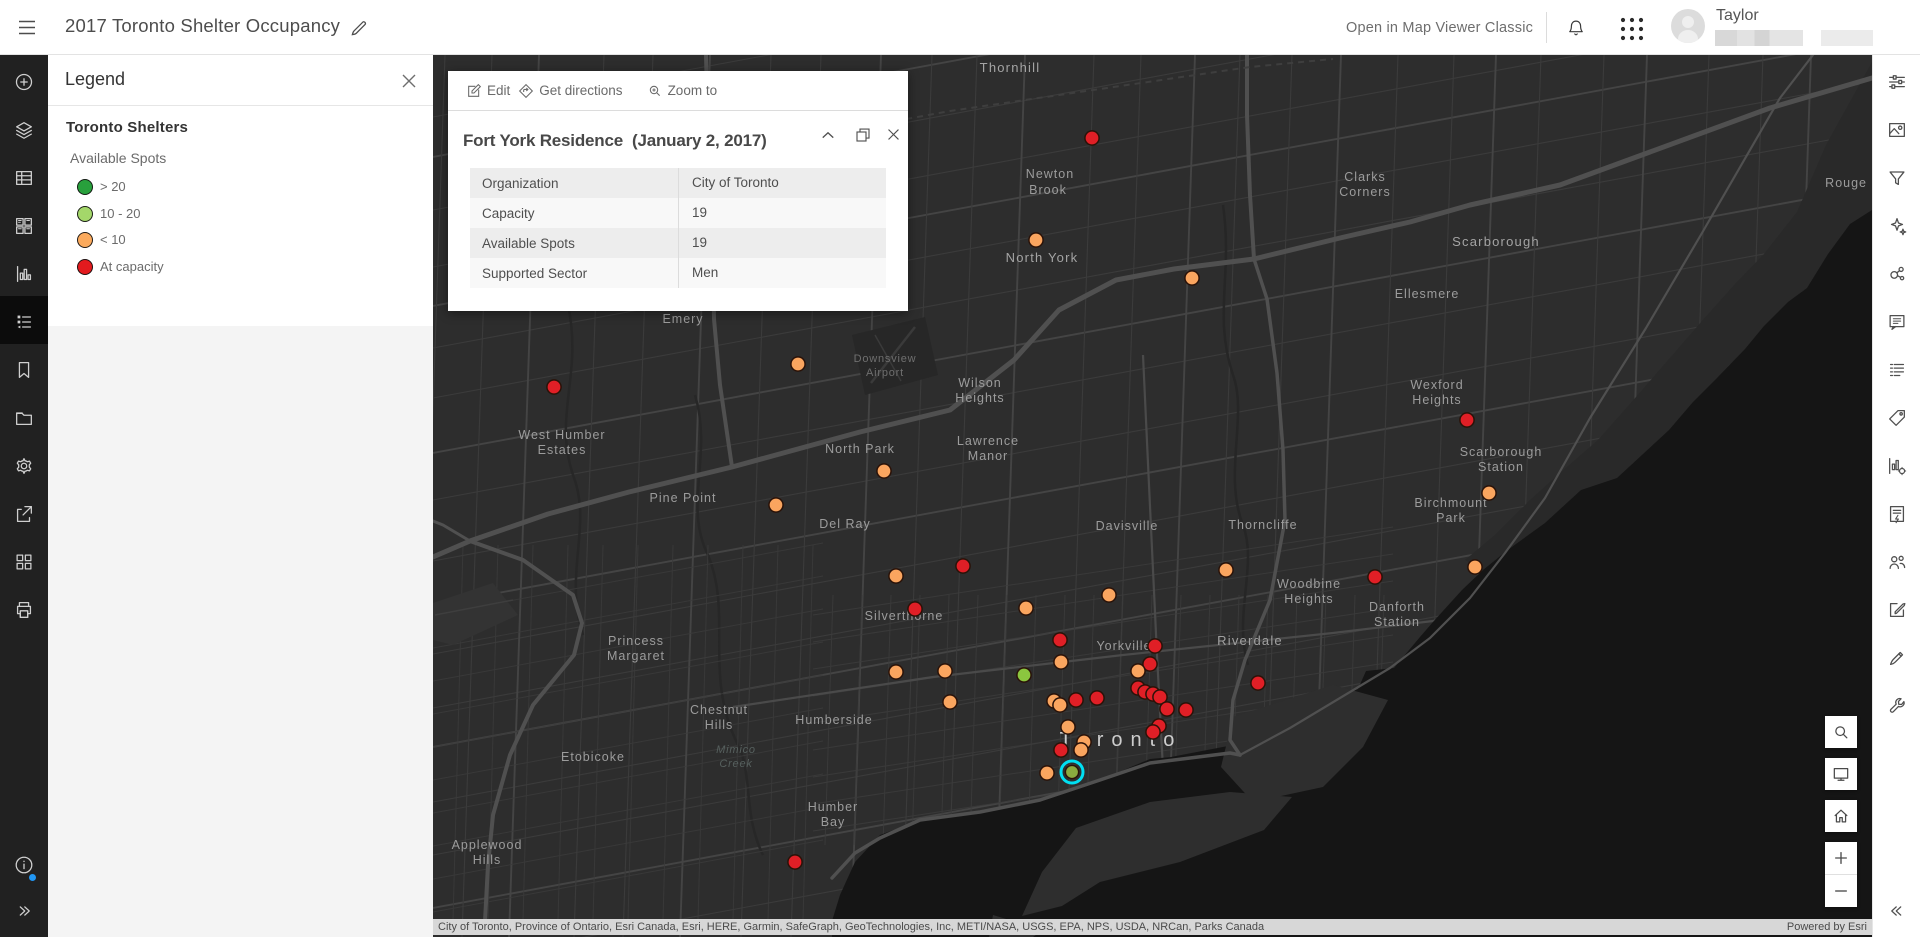 The image size is (1920, 937). I want to click on svg-text: Princess, so click(636, 641).